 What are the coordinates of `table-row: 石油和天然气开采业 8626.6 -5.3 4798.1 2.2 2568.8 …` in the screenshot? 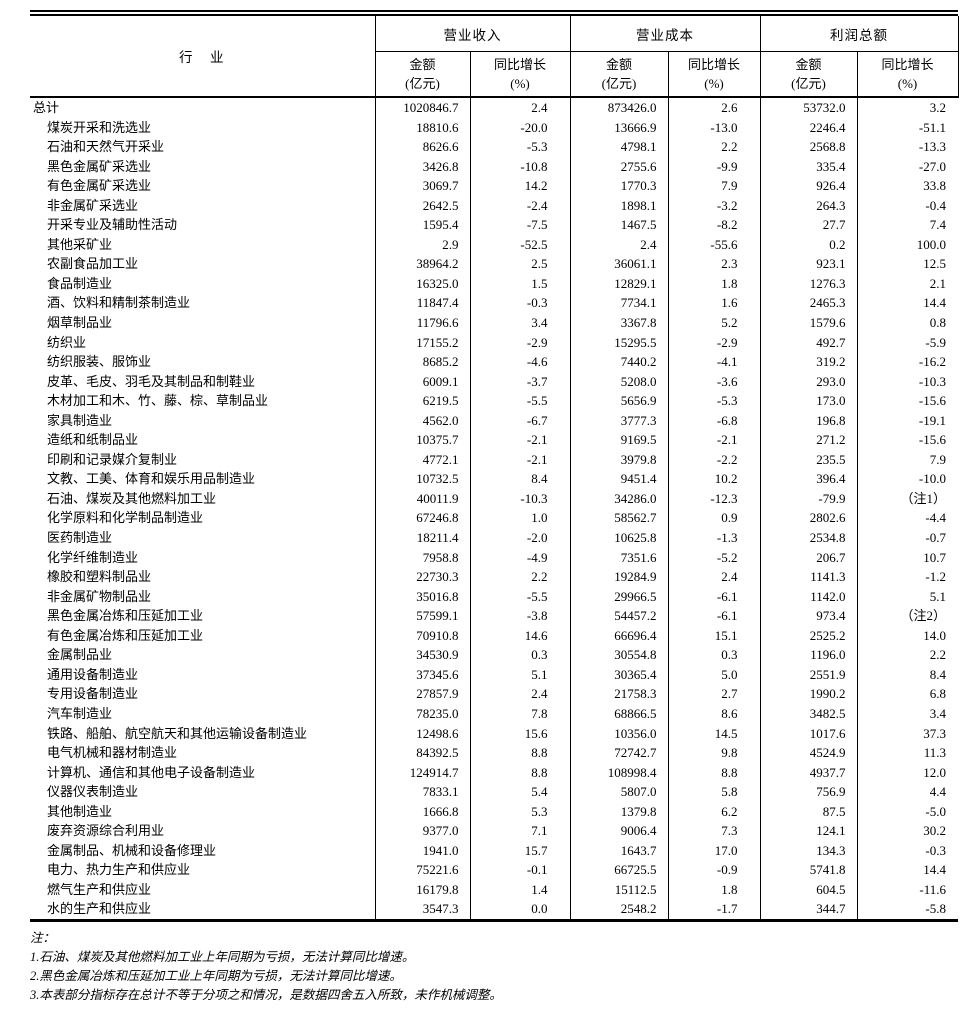 It's located at (494, 147).